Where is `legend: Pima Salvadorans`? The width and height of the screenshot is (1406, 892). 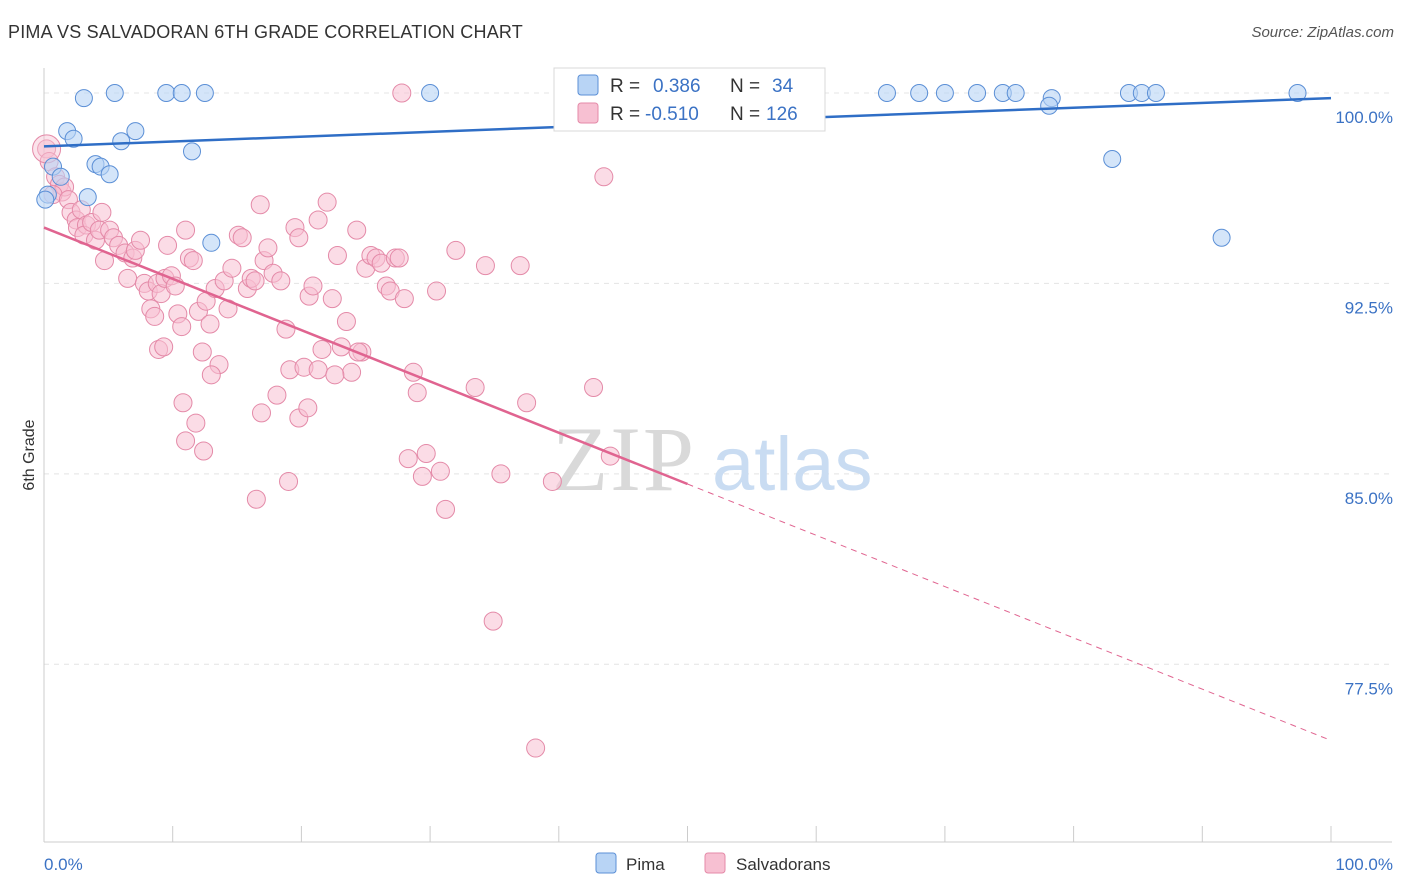 legend: Pima Salvadorans is located at coordinates (713, 863).